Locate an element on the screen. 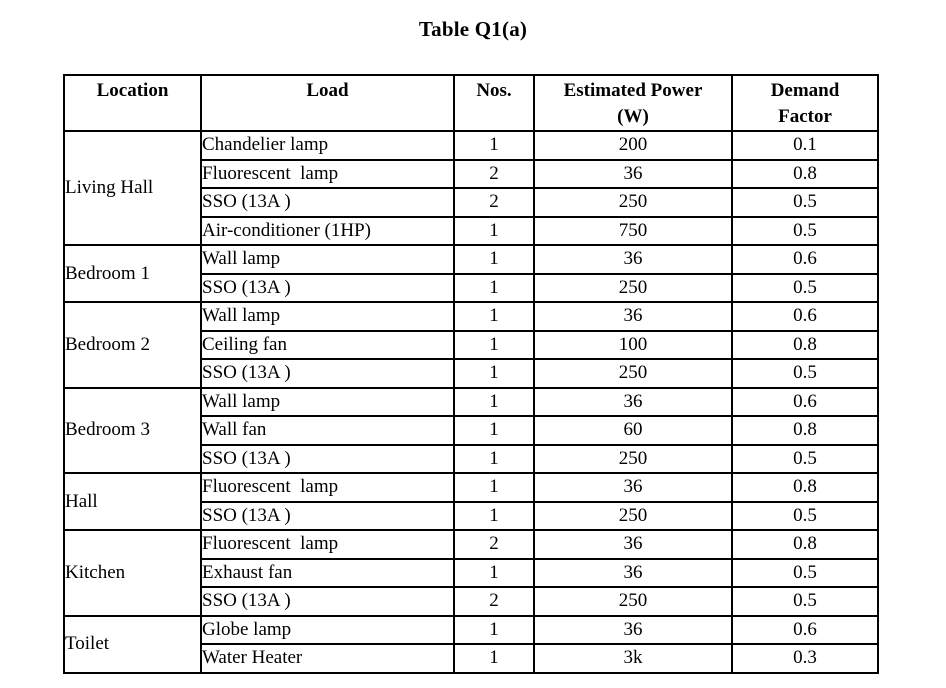 The height and width of the screenshot is (688, 946). table-row: Fluorescent lamp 2 36 0.8 is located at coordinates (471, 173).